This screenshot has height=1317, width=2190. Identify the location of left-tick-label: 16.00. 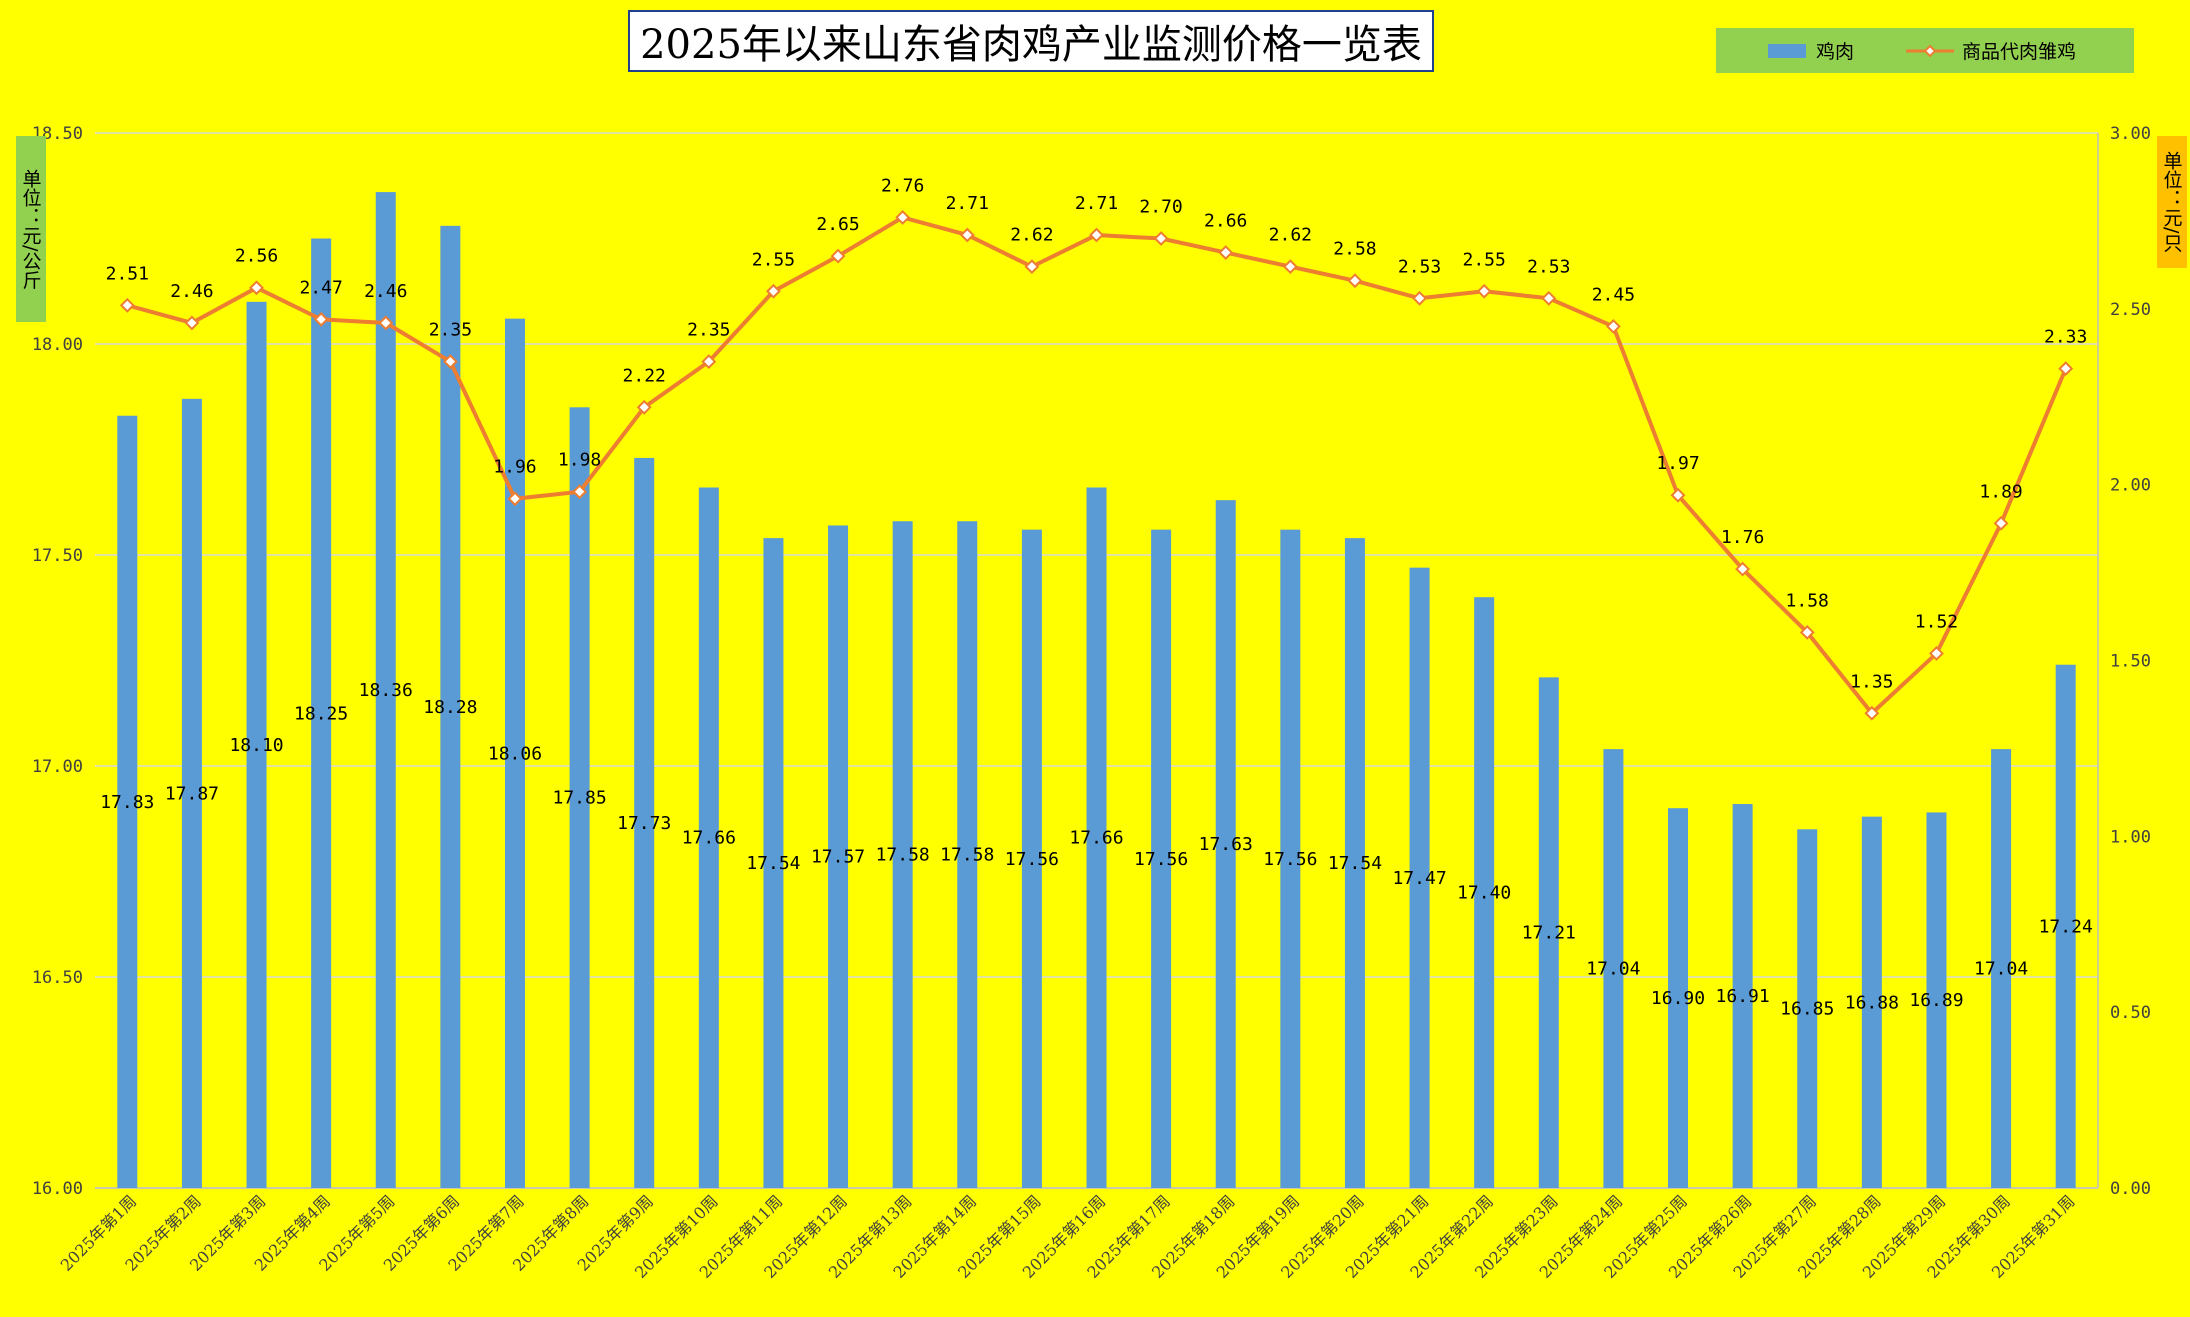
(57, 1189).